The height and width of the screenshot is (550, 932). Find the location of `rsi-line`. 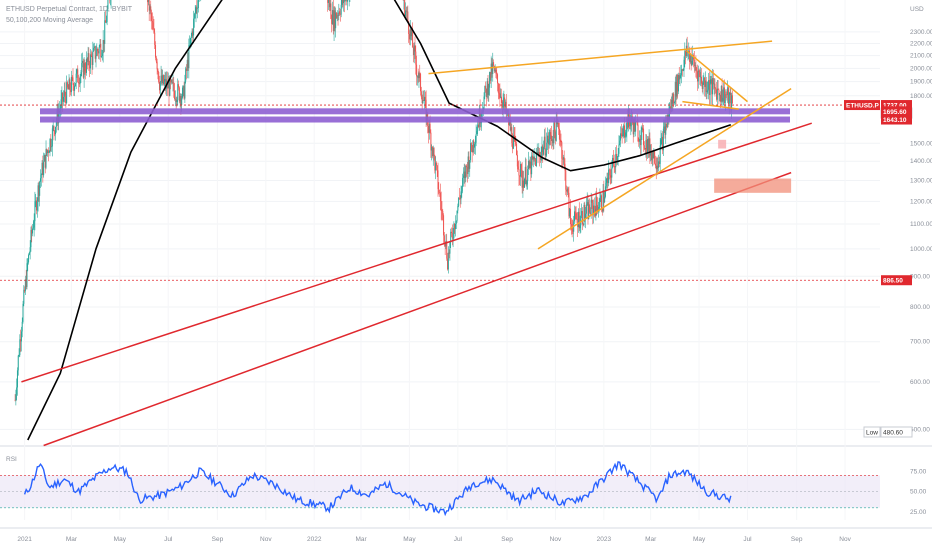

rsi-line is located at coordinates (377, 489).